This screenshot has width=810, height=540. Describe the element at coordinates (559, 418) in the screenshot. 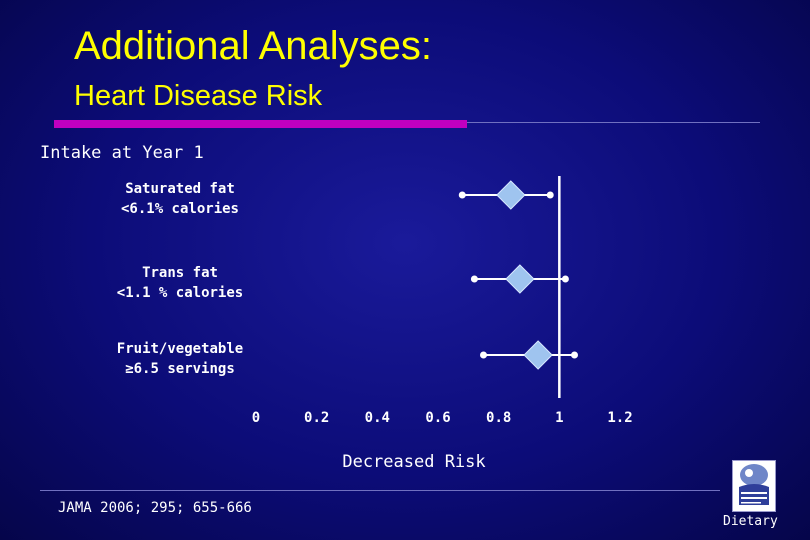

I see `x-tick-label: 1` at that location.